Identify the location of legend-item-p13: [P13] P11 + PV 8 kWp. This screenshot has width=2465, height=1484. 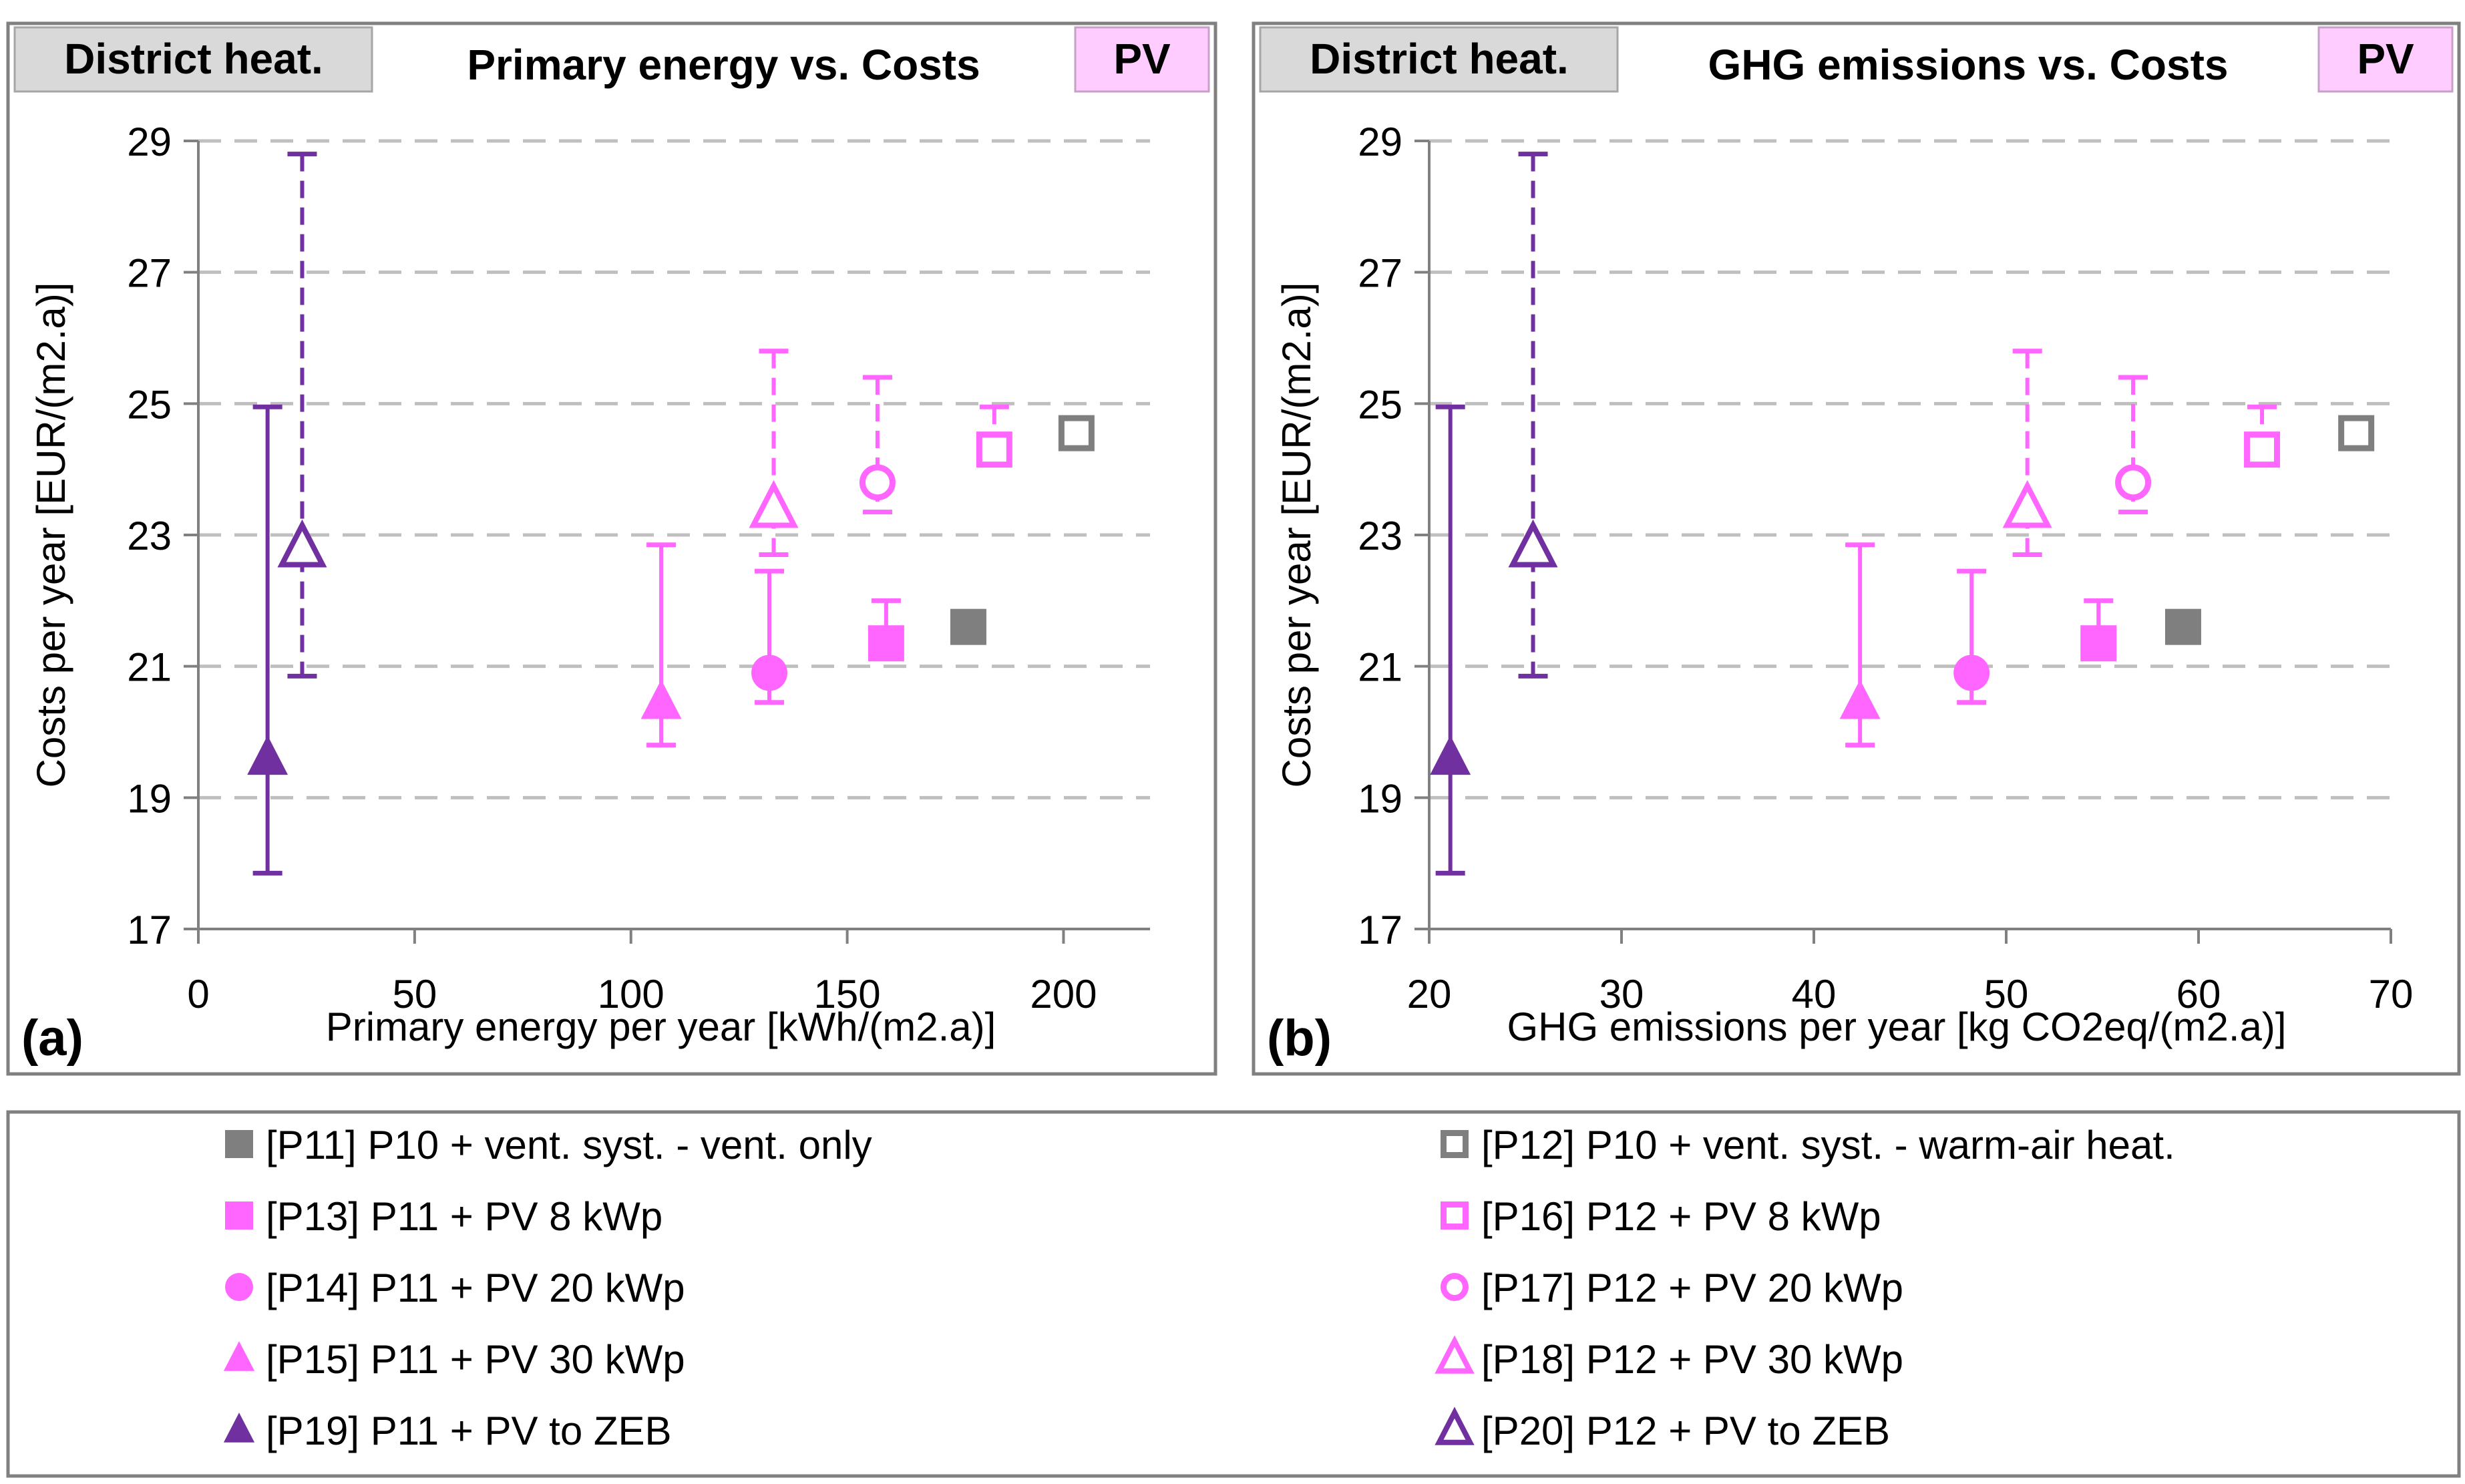
(443, 1216).